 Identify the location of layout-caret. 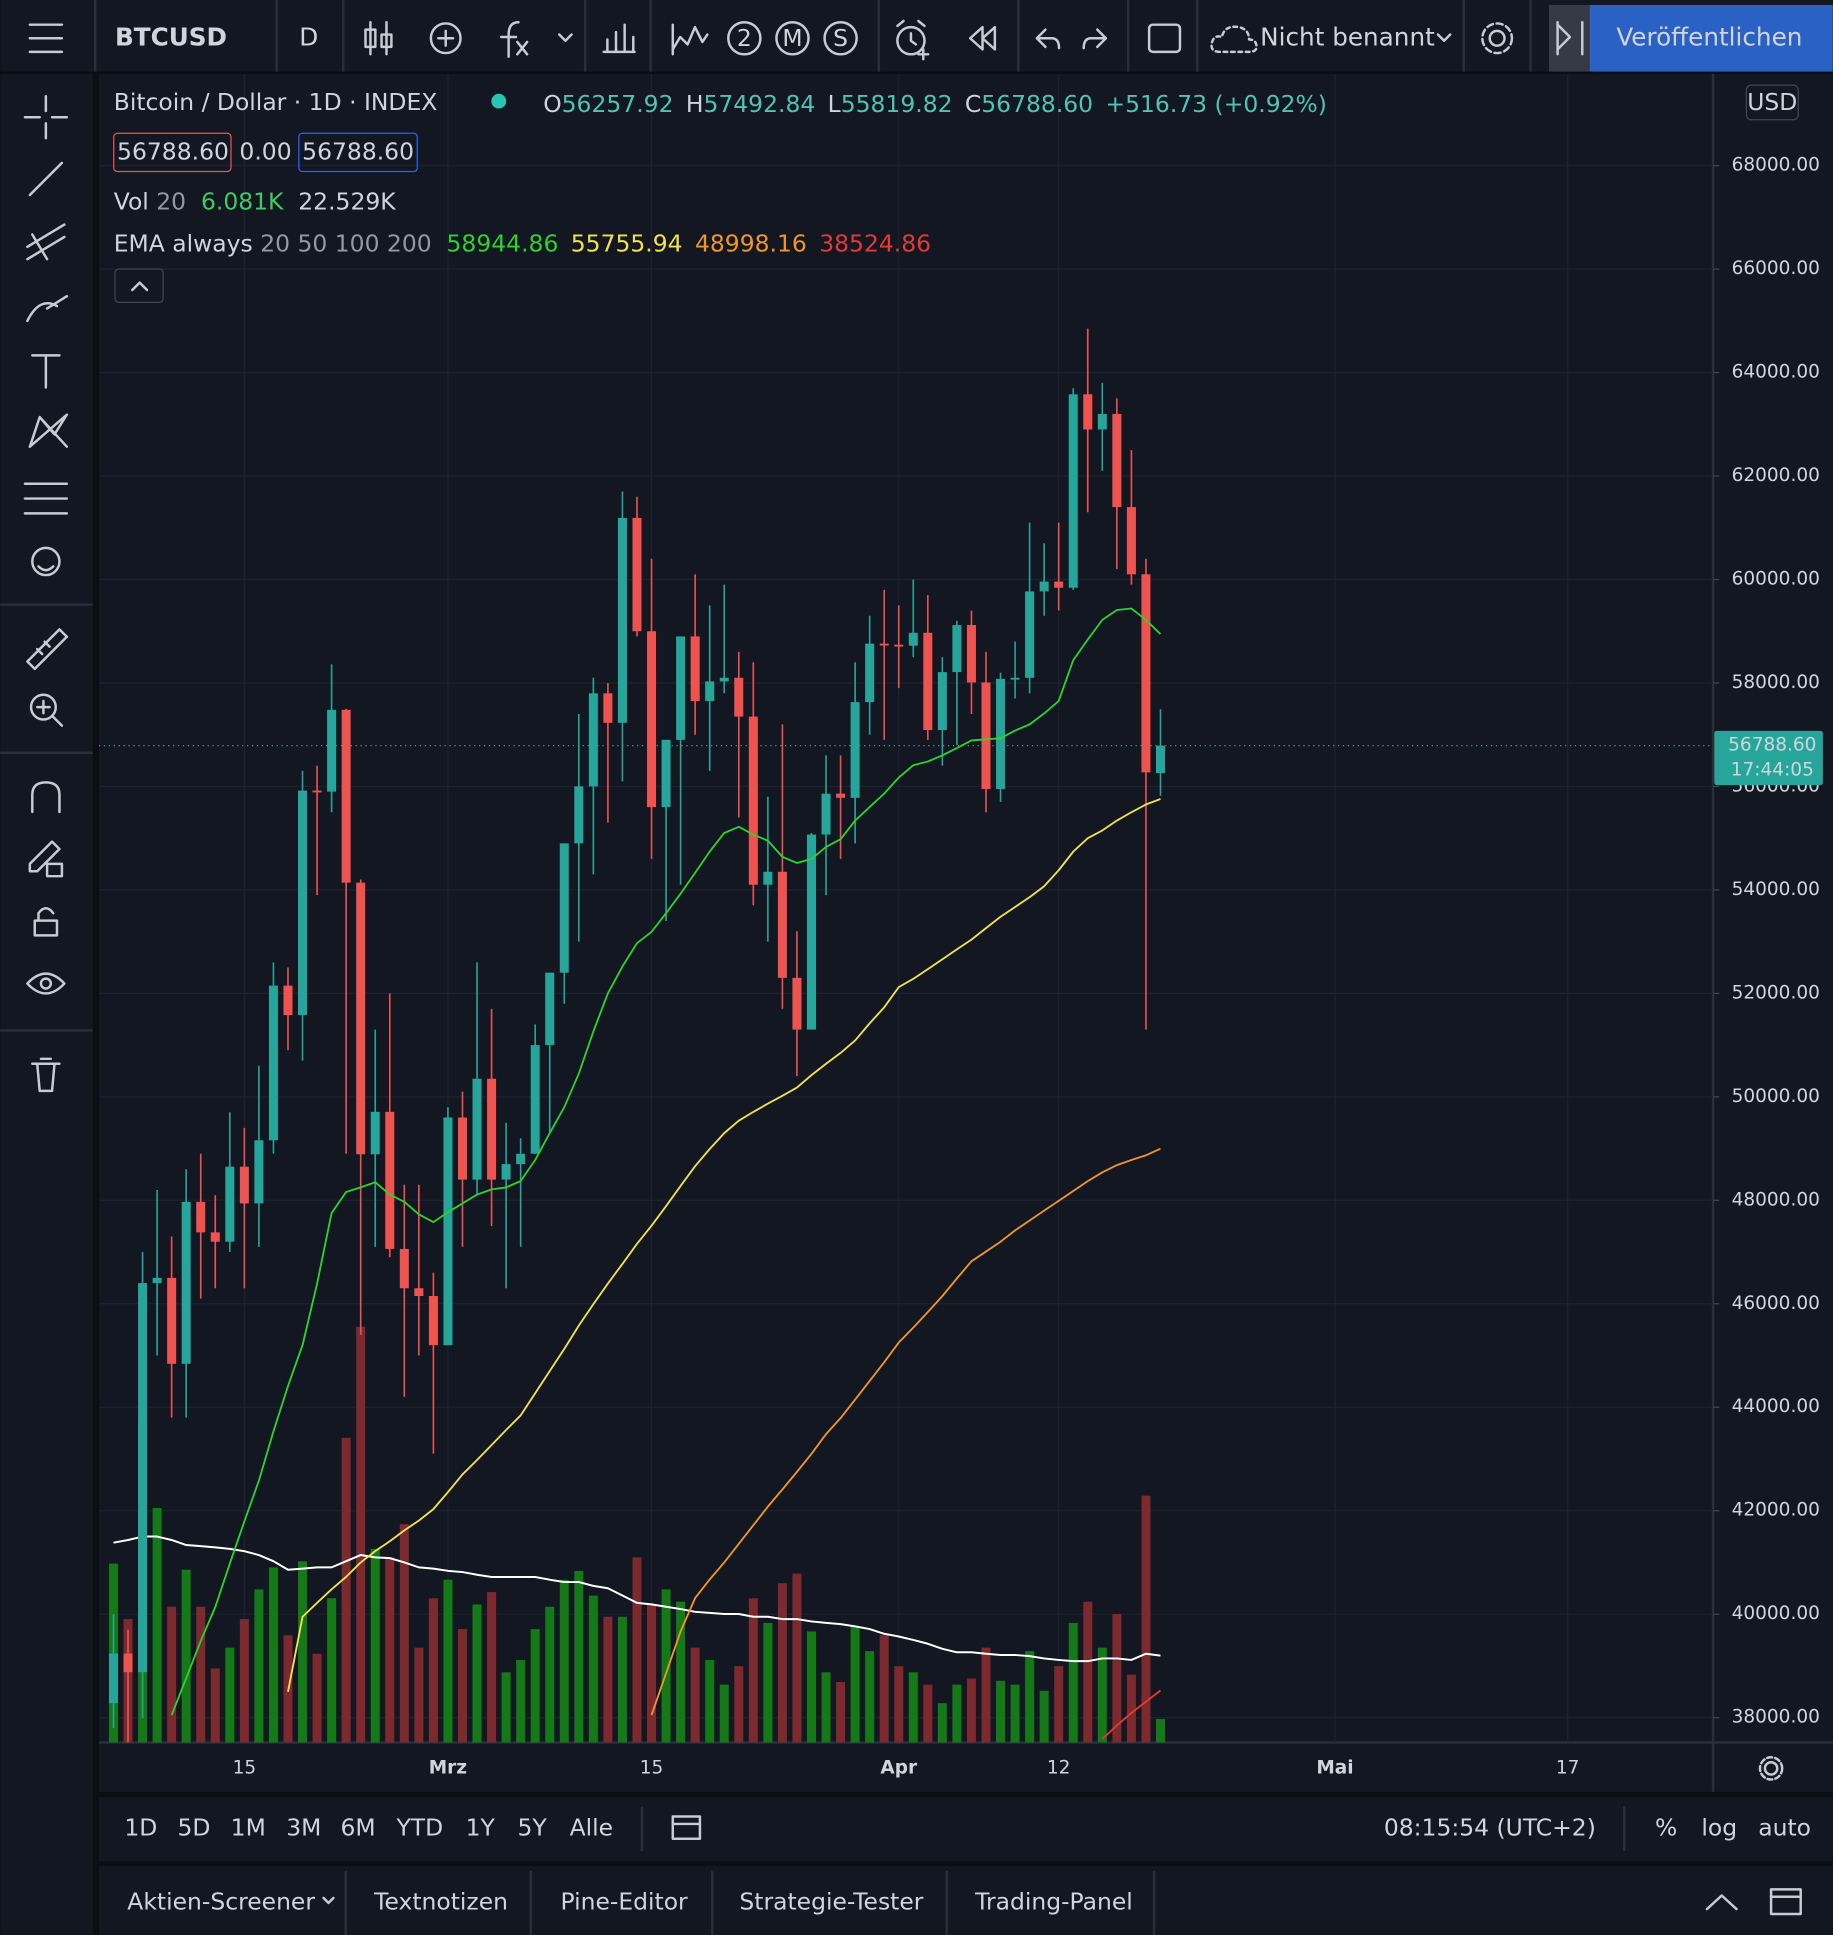
(1444, 37).